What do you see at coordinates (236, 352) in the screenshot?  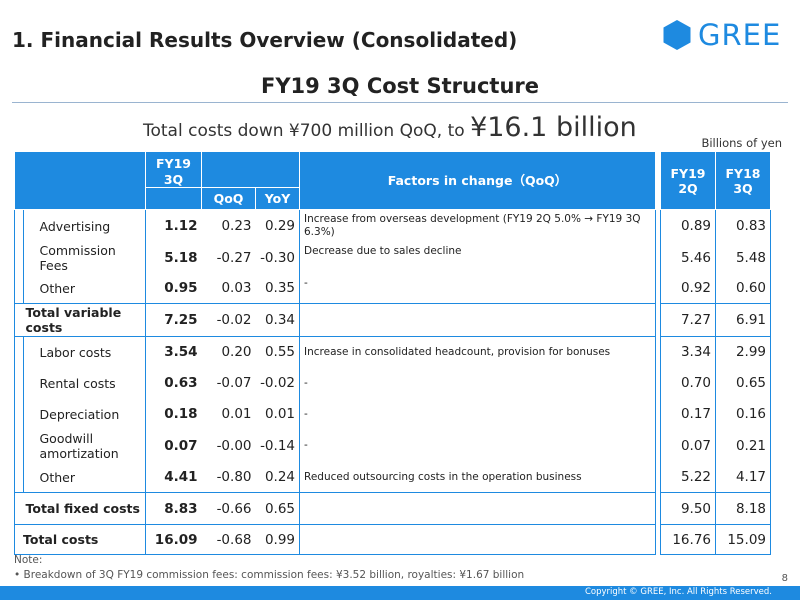 I see `cell-qoq: 0.20` at bounding box center [236, 352].